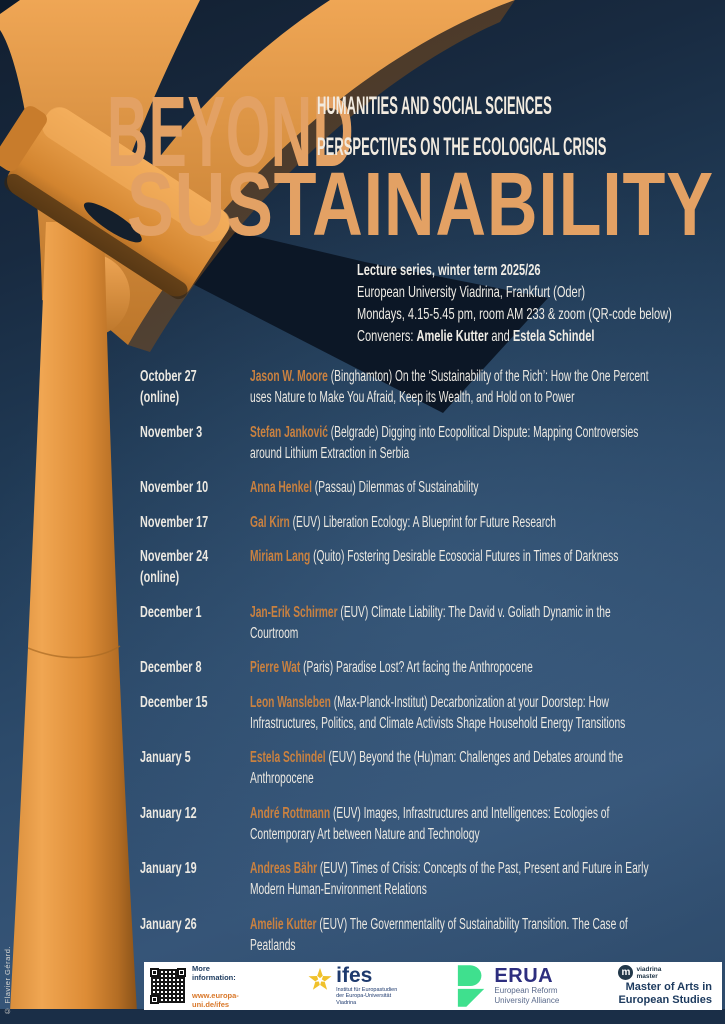  Describe the element at coordinates (449, 270) in the screenshot. I see `series-title: Lecture series, winter term 2025/26` at that location.